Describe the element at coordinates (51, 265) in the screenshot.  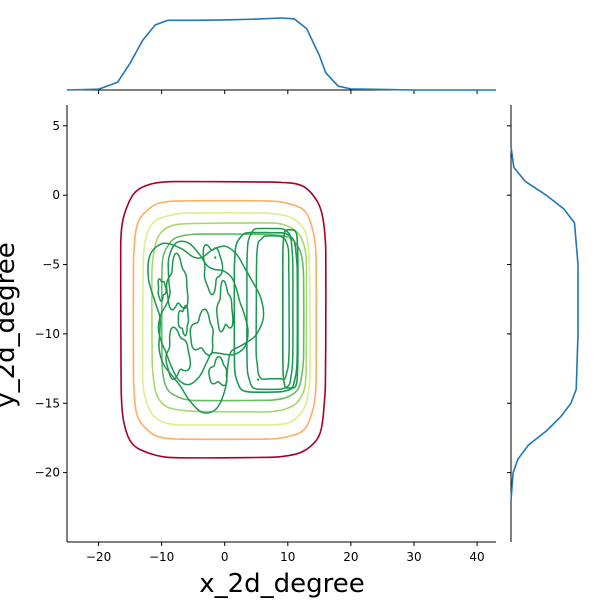
I see `y-tick-label: −5` at that location.